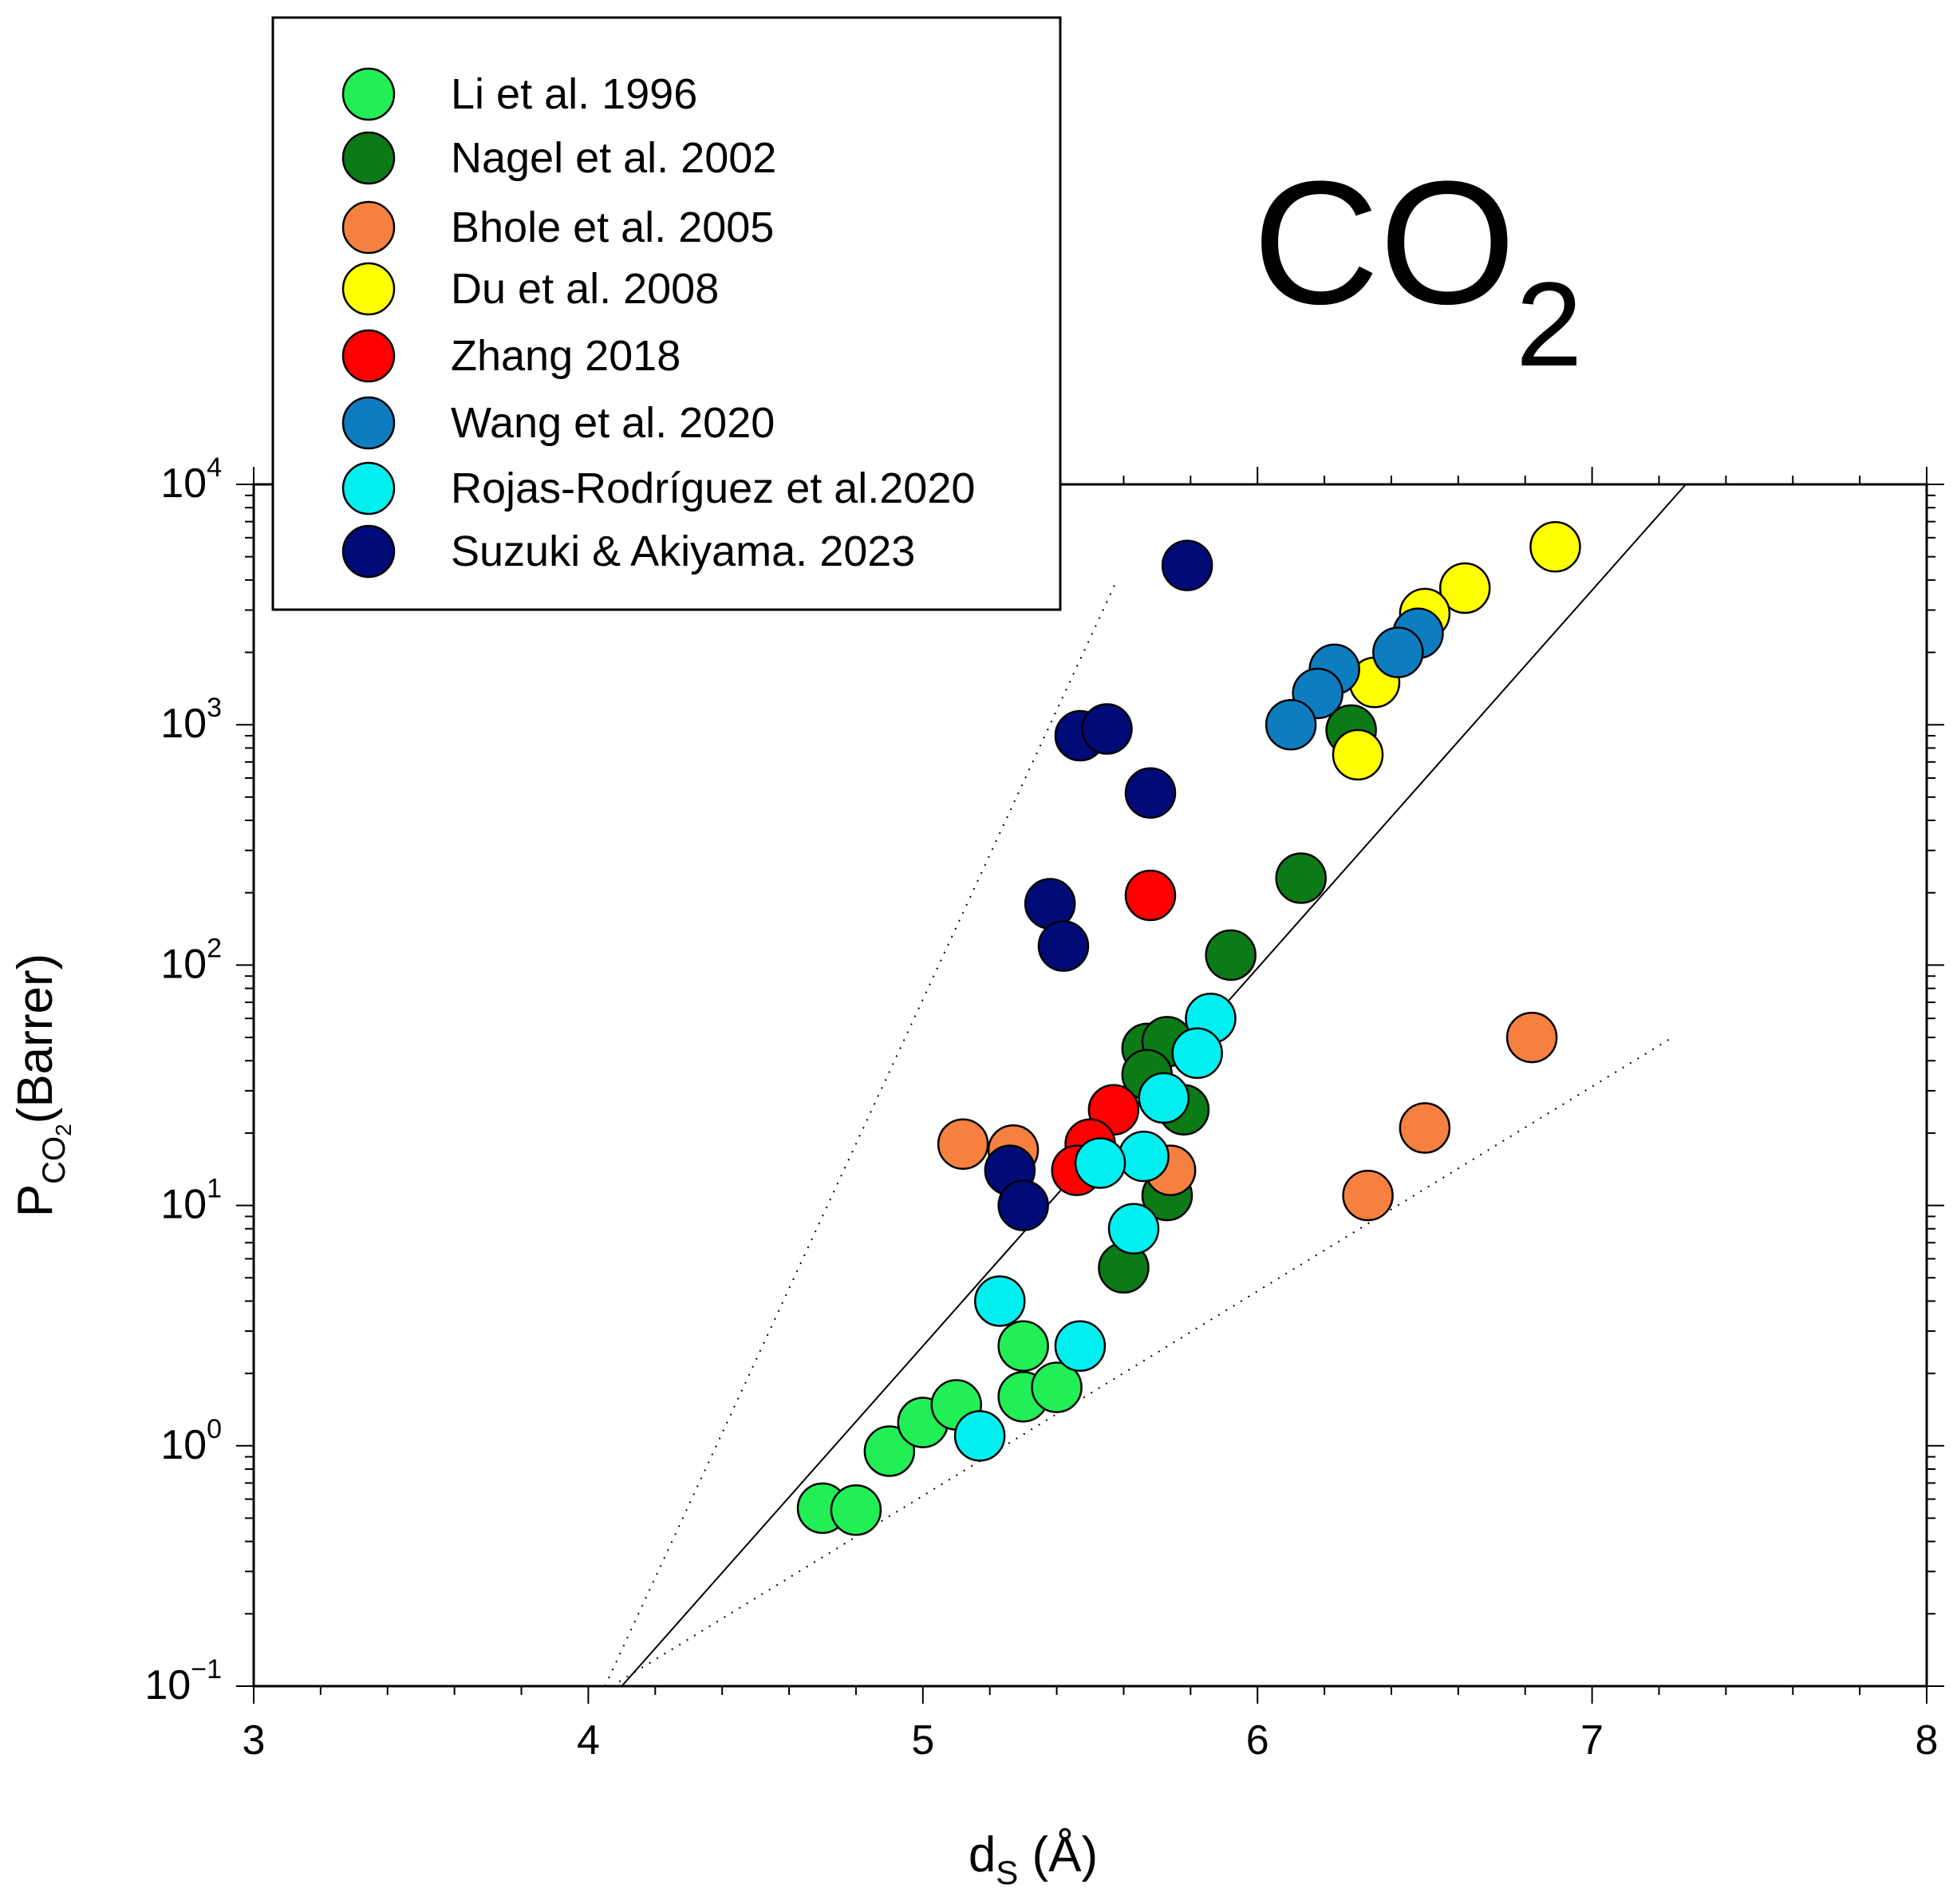  Describe the element at coordinates (613, 158) in the screenshot. I see `legend-label: Nagel et al. 2002` at that location.